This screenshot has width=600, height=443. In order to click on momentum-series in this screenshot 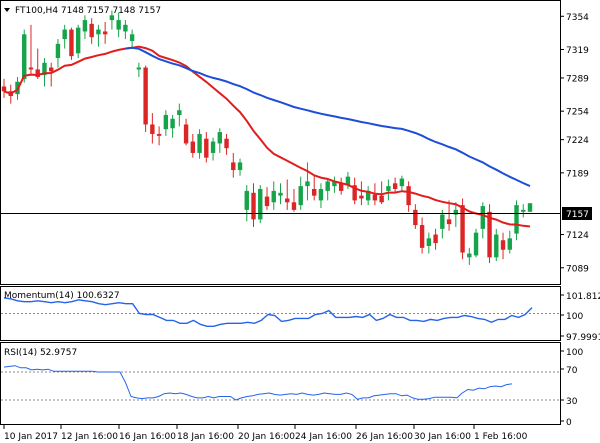, I will do `click(280, 312)`.